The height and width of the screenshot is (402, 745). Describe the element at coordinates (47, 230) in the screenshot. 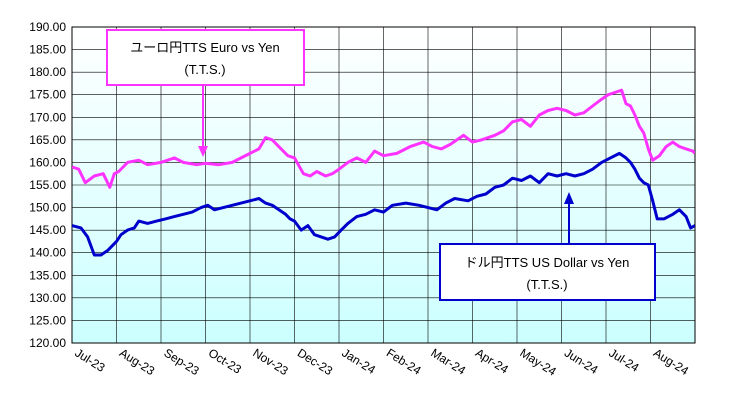

I see `y-tick-label: 145.00` at that location.